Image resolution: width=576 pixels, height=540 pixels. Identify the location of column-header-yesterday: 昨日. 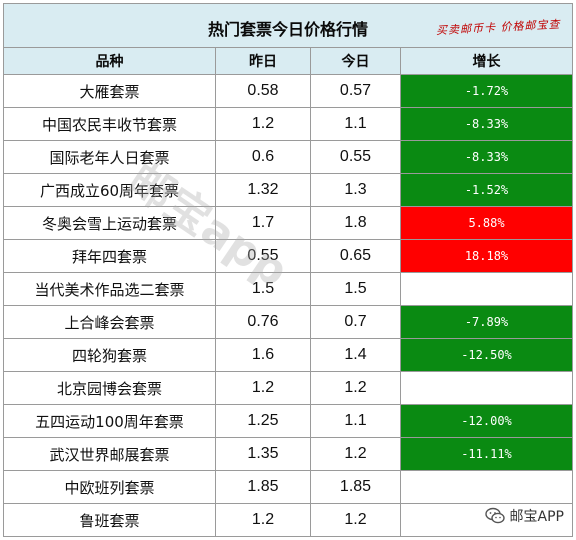
(263, 61).